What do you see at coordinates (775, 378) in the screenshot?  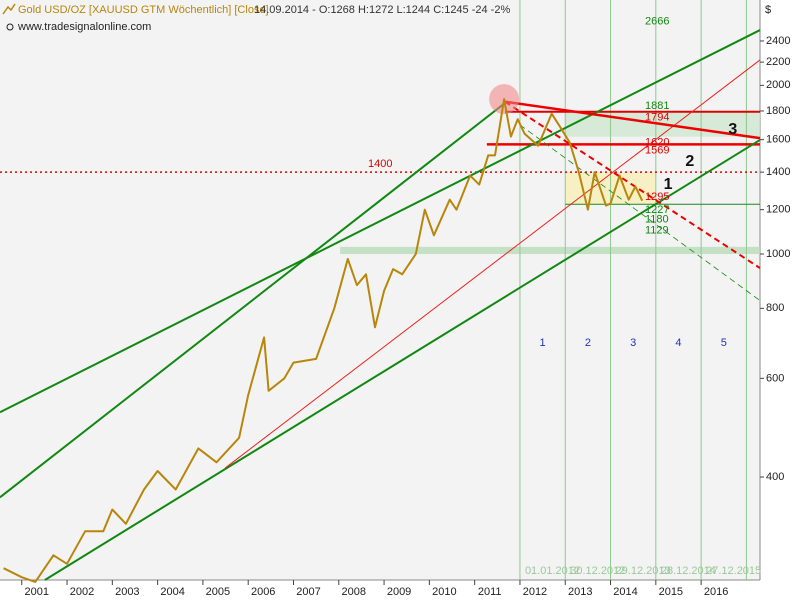 I see `y-tick-label: 600` at bounding box center [775, 378].